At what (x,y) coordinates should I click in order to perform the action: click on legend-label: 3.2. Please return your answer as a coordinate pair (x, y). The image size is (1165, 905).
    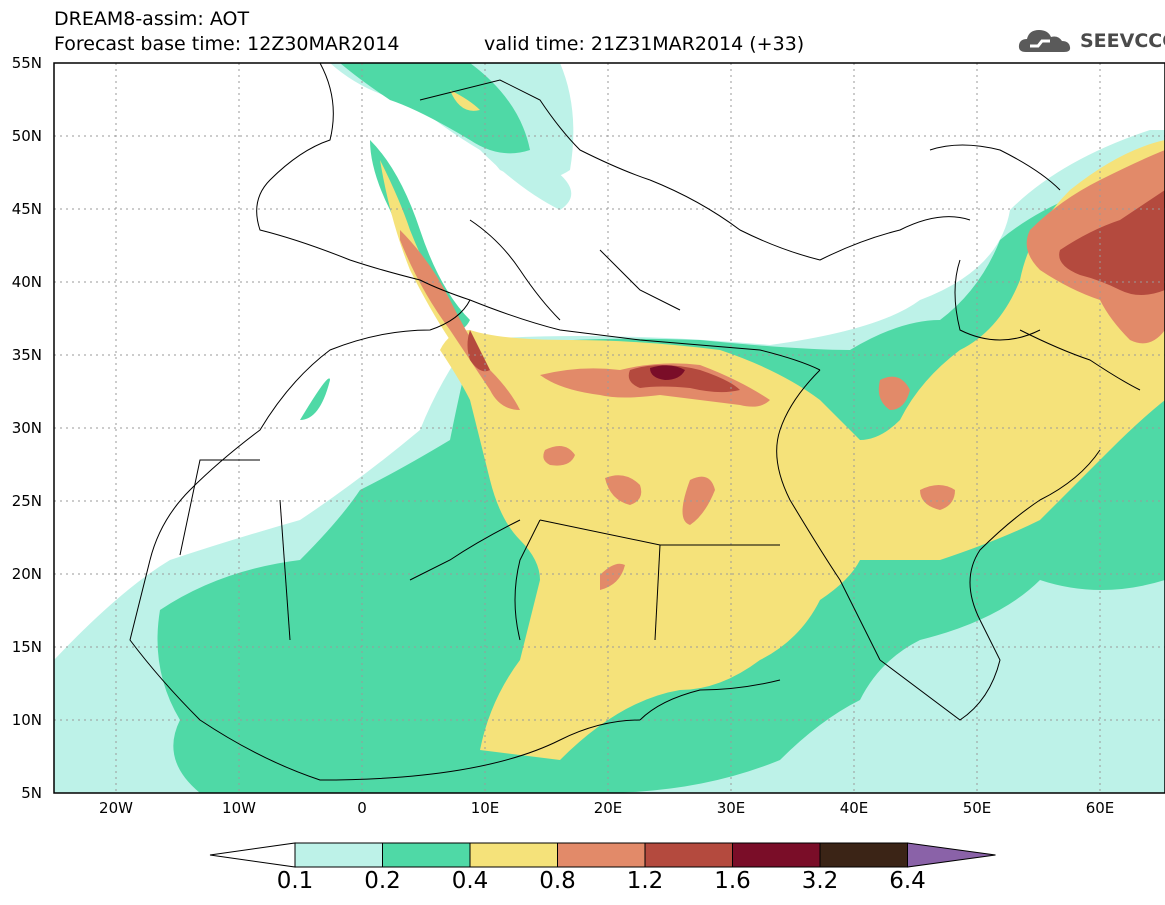
    Looking at the image, I should click on (820, 881).